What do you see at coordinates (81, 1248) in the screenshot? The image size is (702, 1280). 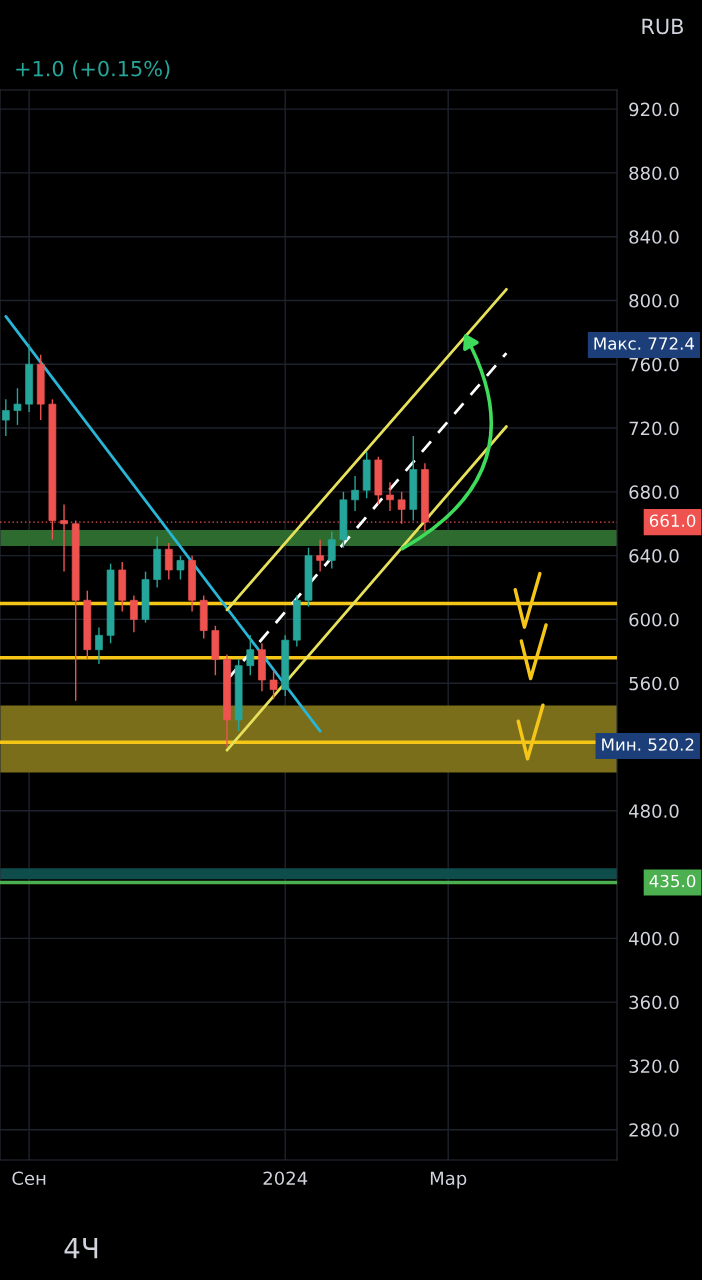 I see `text: 4Ч` at bounding box center [81, 1248].